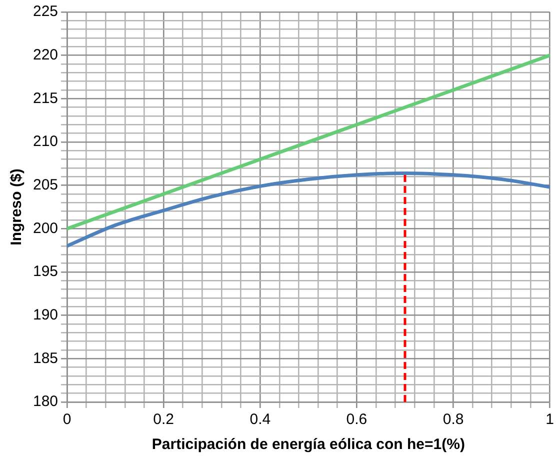 Image resolution: width=557 pixels, height=460 pixels. What do you see at coordinates (45, 98) in the screenshot?
I see `y-tick-label: 215` at bounding box center [45, 98].